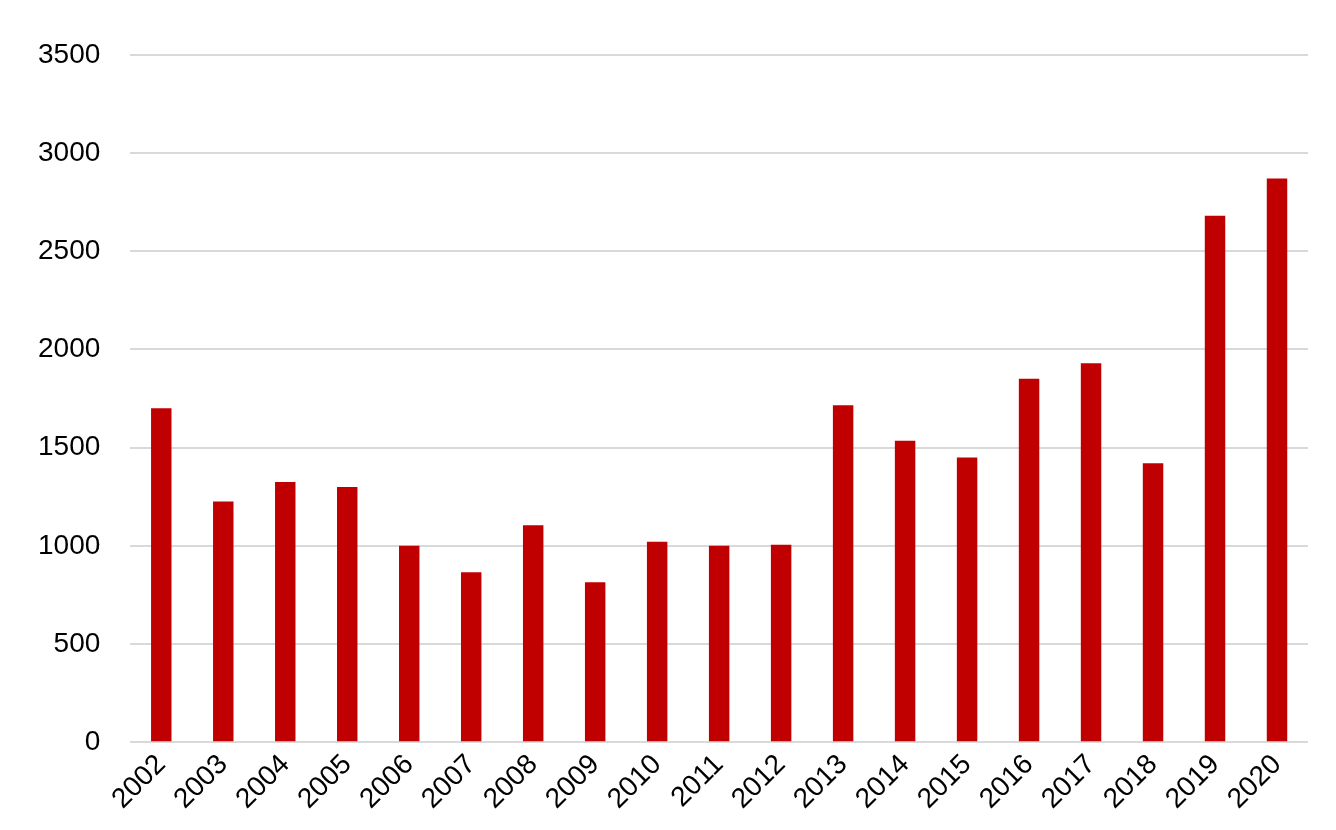 The height and width of the screenshot is (830, 1336). I want to click on y-tick-label: 1500, so click(69, 446).